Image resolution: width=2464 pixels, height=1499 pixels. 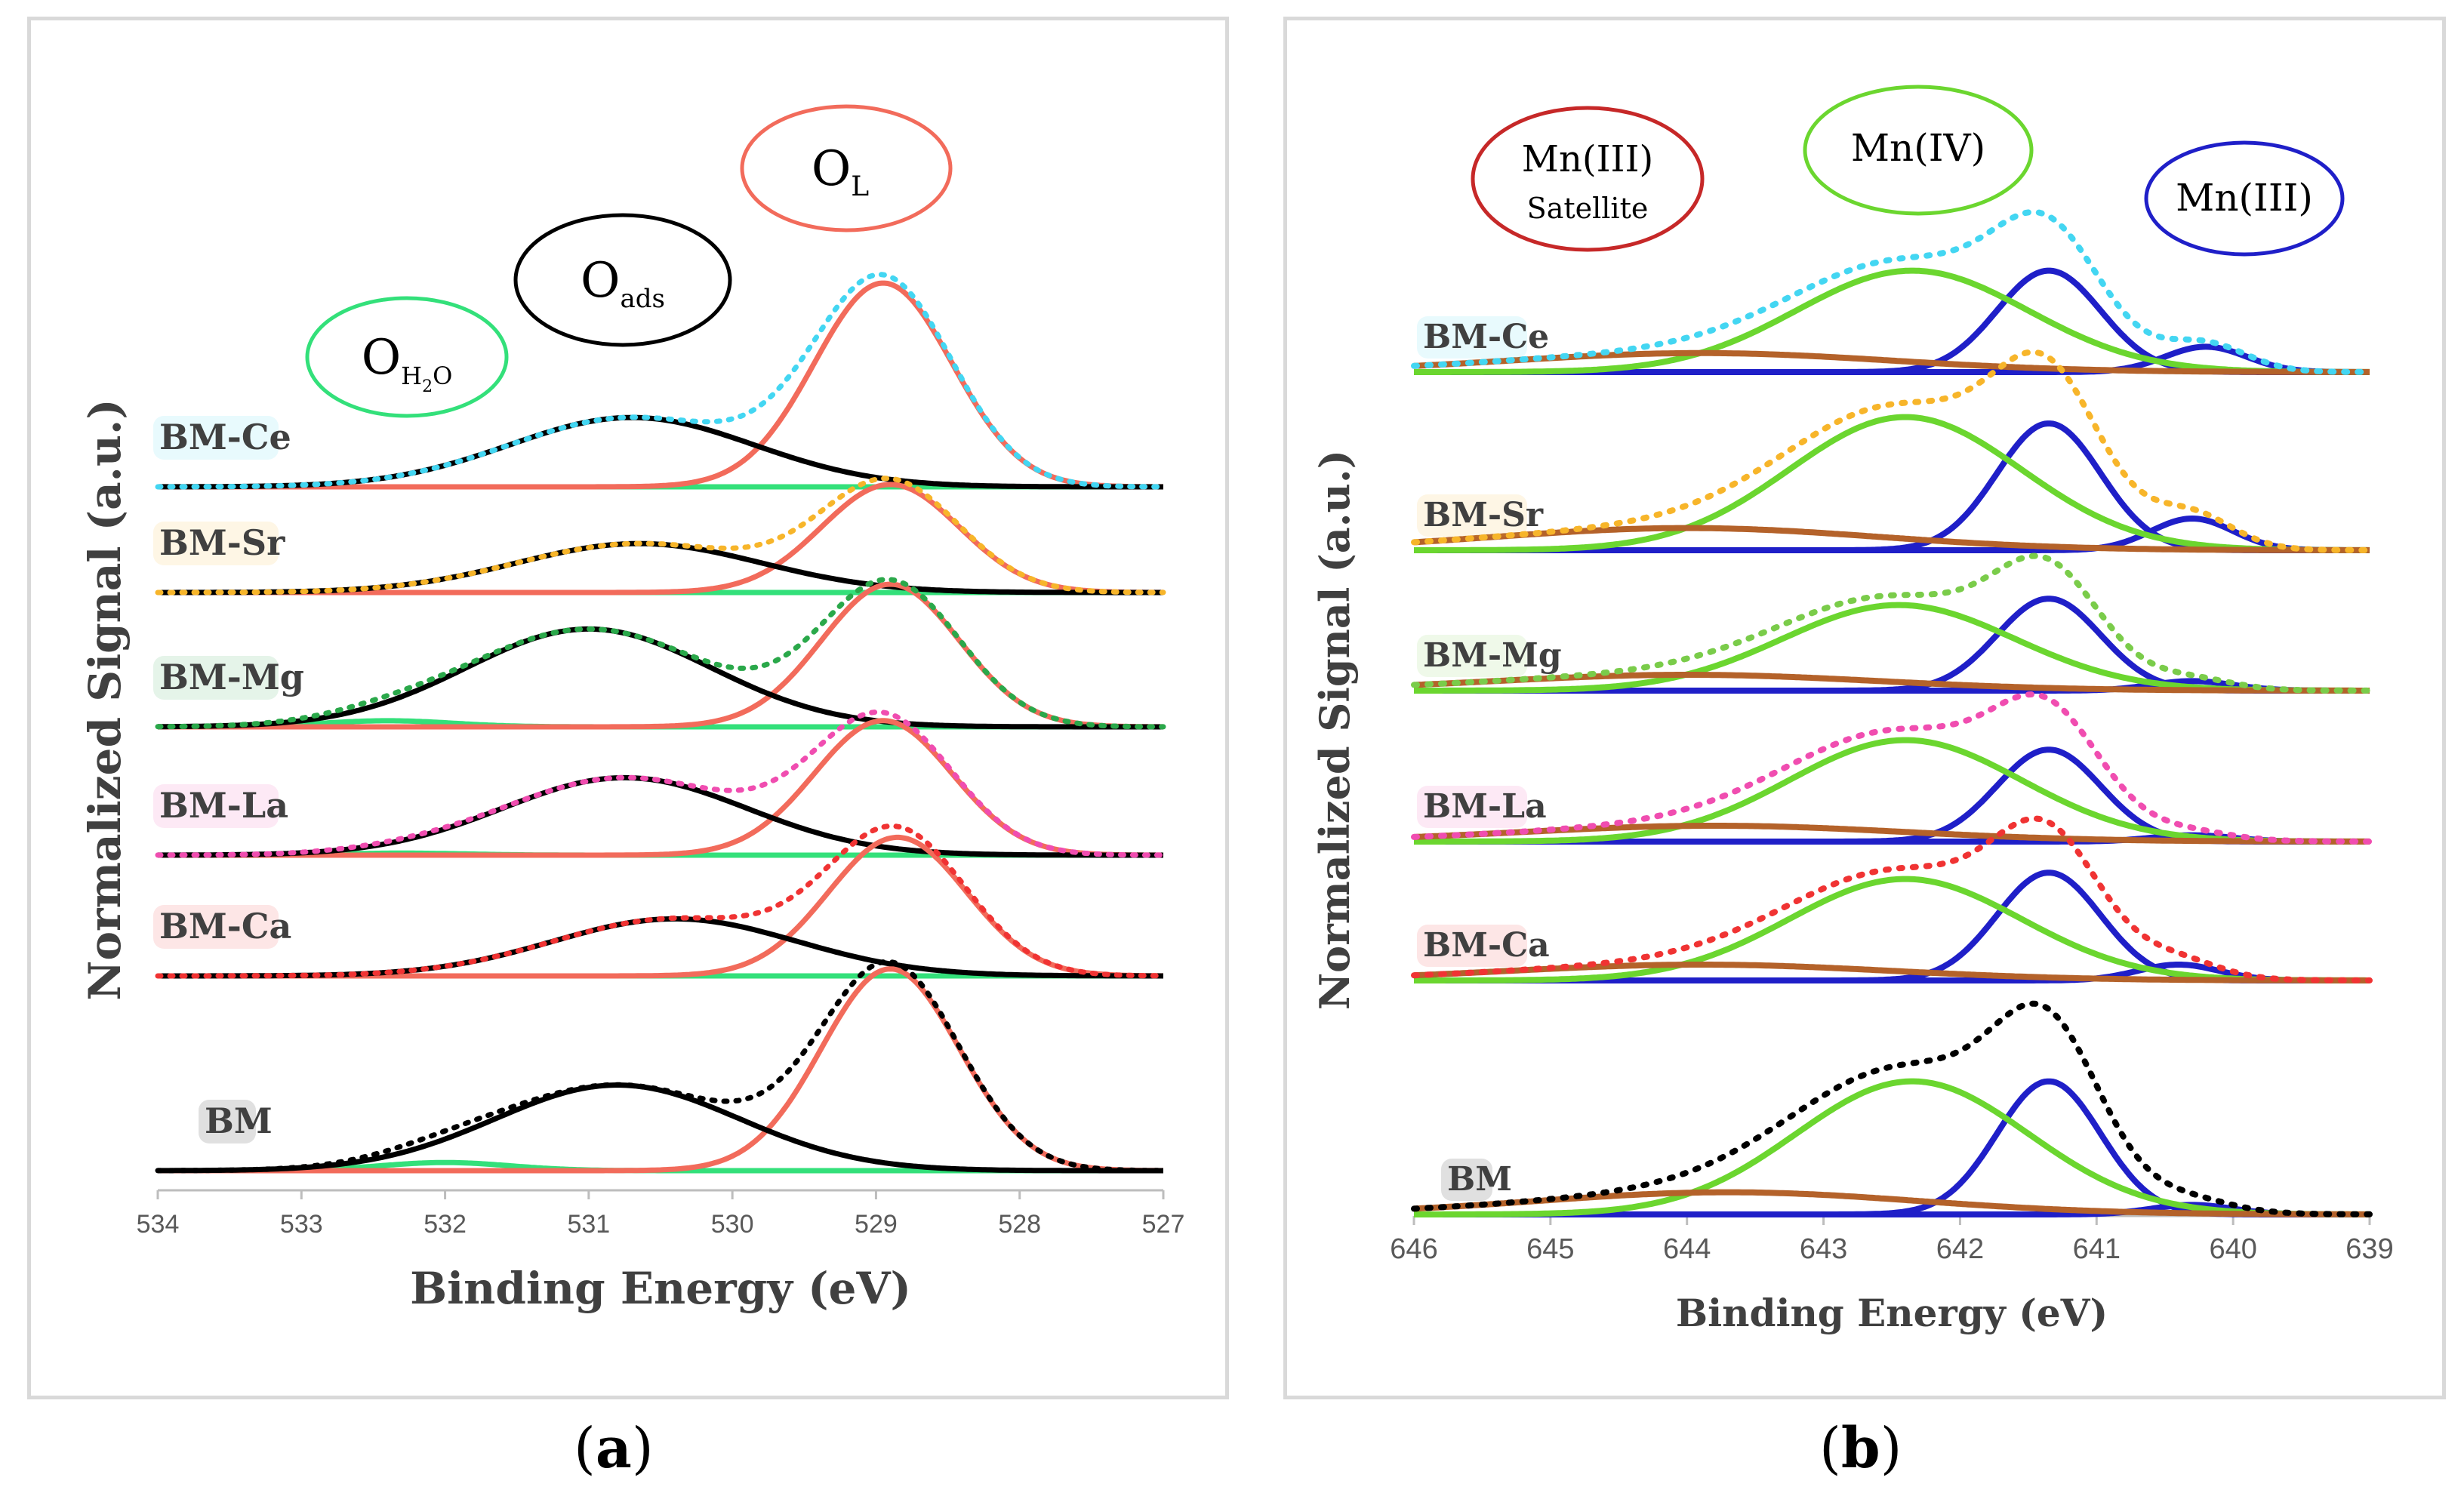 What do you see at coordinates (1588, 209) in the screenshot?
I see `svg-text: Satellite` at bounding box center [1588, 209].